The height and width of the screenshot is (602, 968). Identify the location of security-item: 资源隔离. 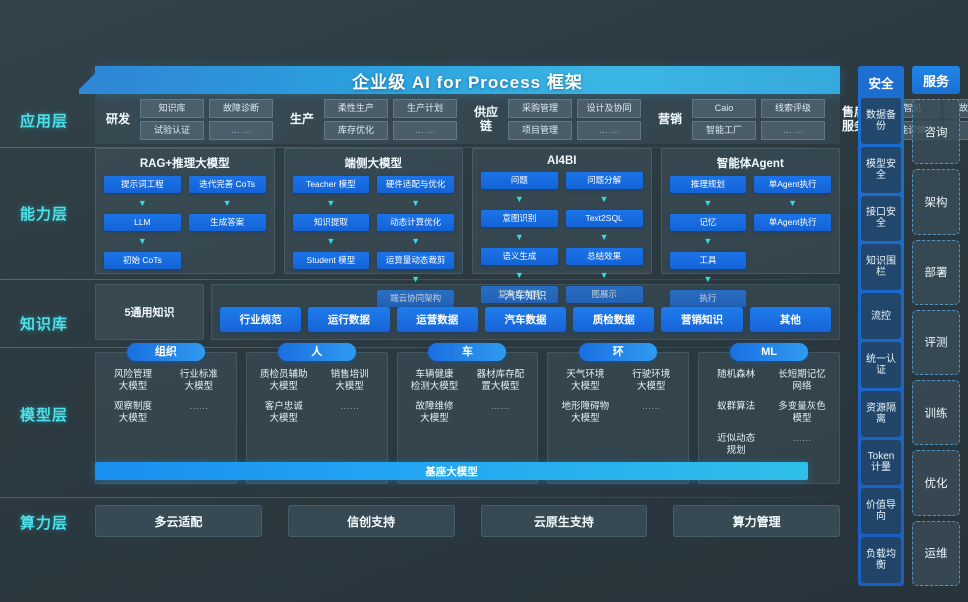
(881, 413).